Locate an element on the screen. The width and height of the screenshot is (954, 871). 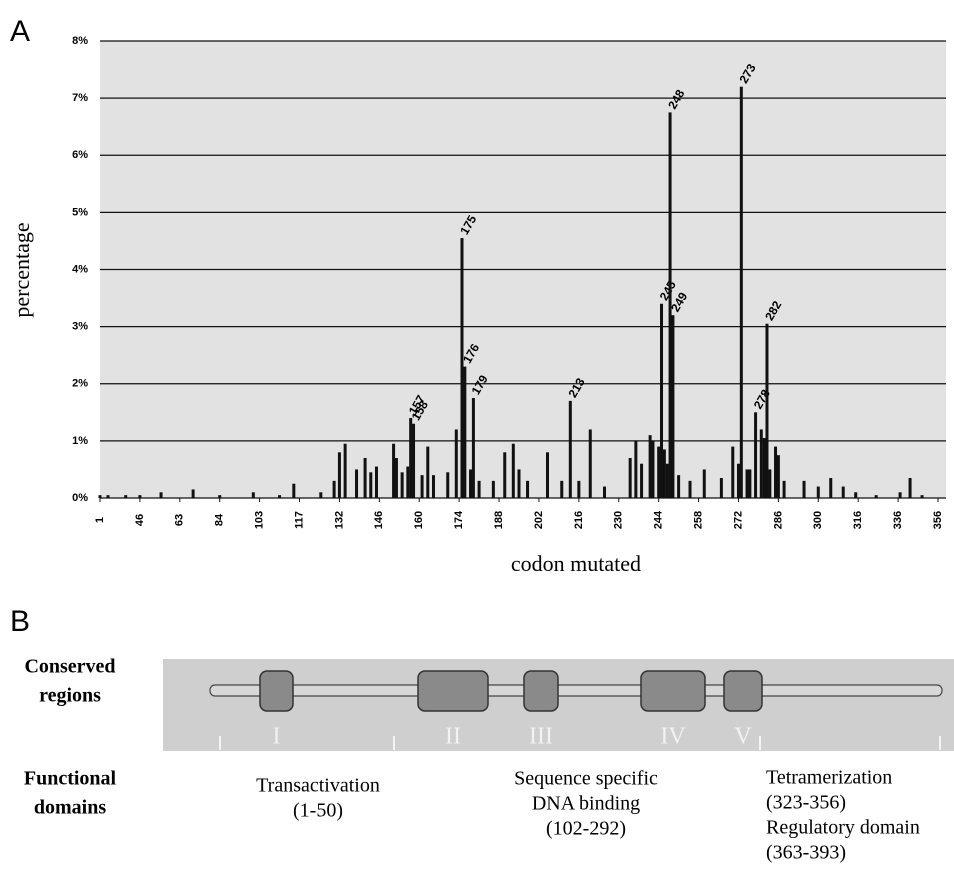
x-tick-label: 174 is located at coordinates (459, 519).